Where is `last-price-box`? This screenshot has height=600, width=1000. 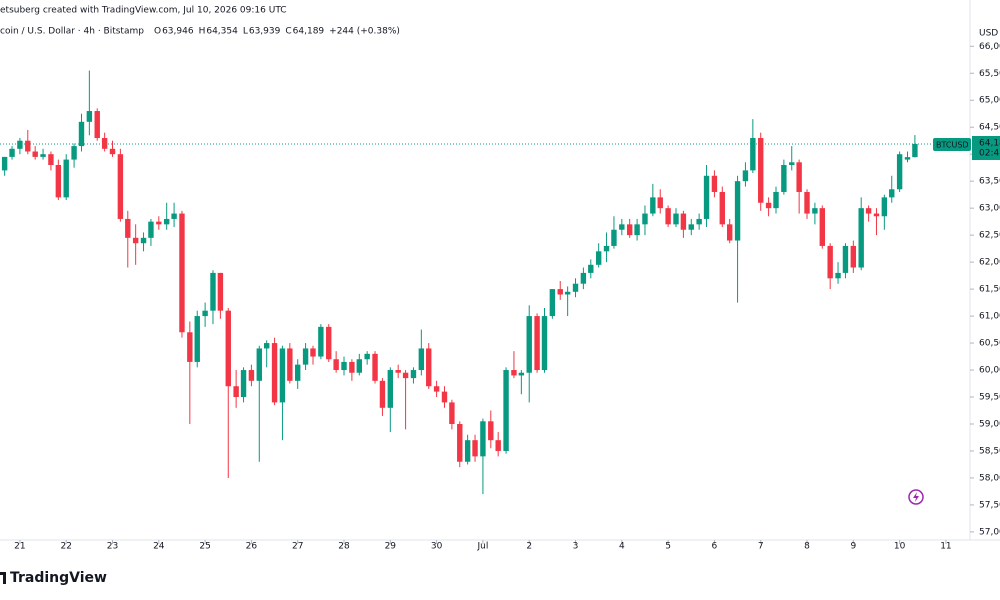 last-price-box is located at coordinates (986, 147).